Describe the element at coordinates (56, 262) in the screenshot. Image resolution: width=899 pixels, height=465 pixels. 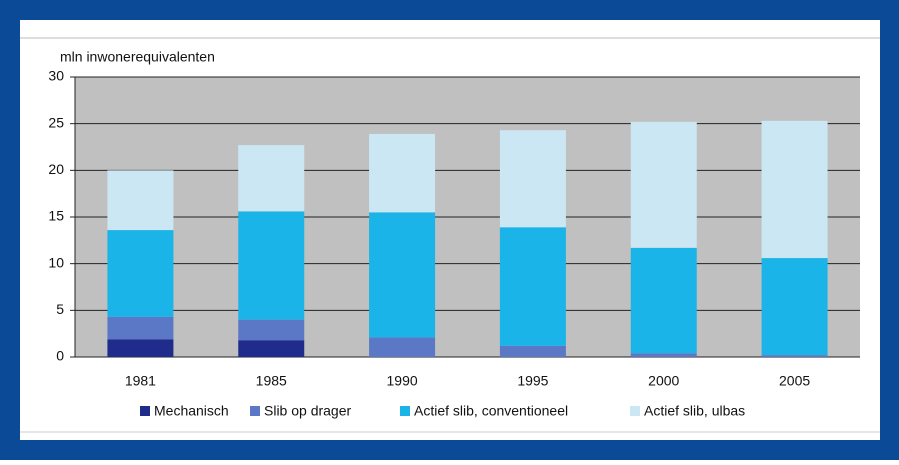
I see `y-tick-label: 10` at that location.